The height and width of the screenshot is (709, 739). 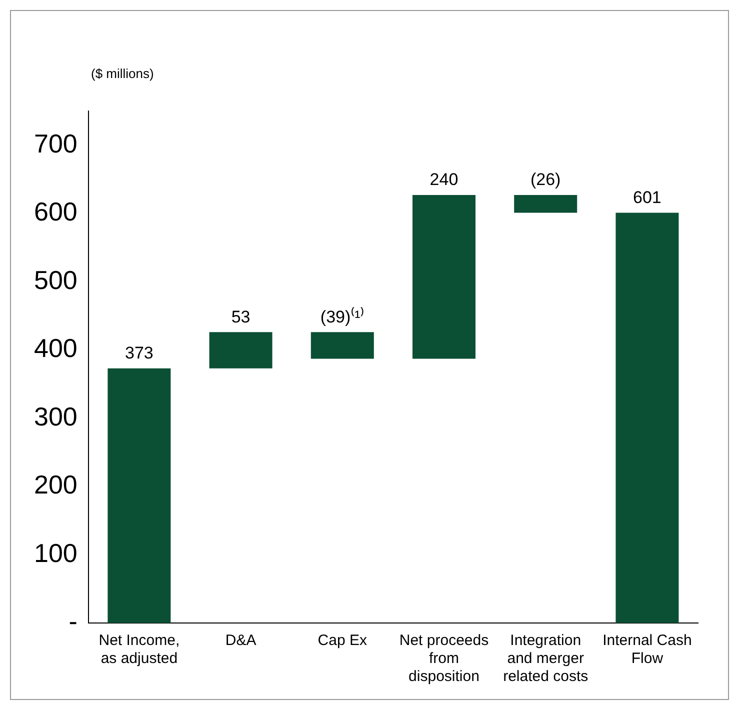 I want to click on y-axis-title: ($ millions), so click(x=122, y=74).